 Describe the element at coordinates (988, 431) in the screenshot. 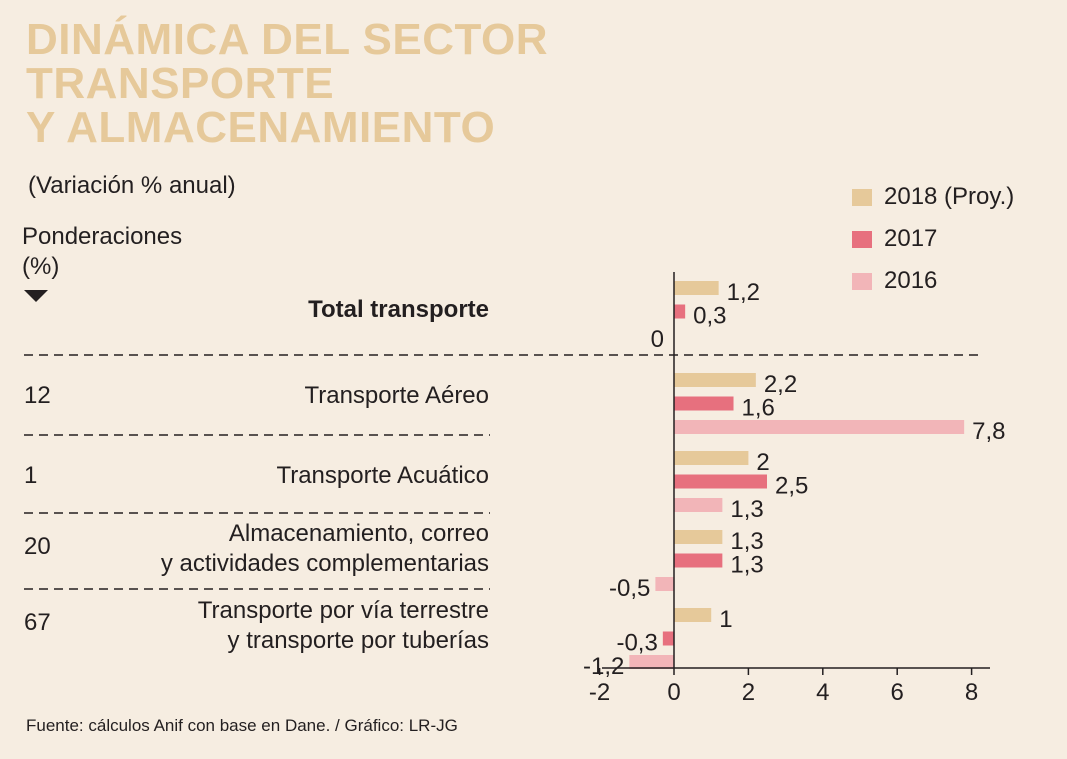

I see `data-label-2016-row-1: 7,8` at that location.